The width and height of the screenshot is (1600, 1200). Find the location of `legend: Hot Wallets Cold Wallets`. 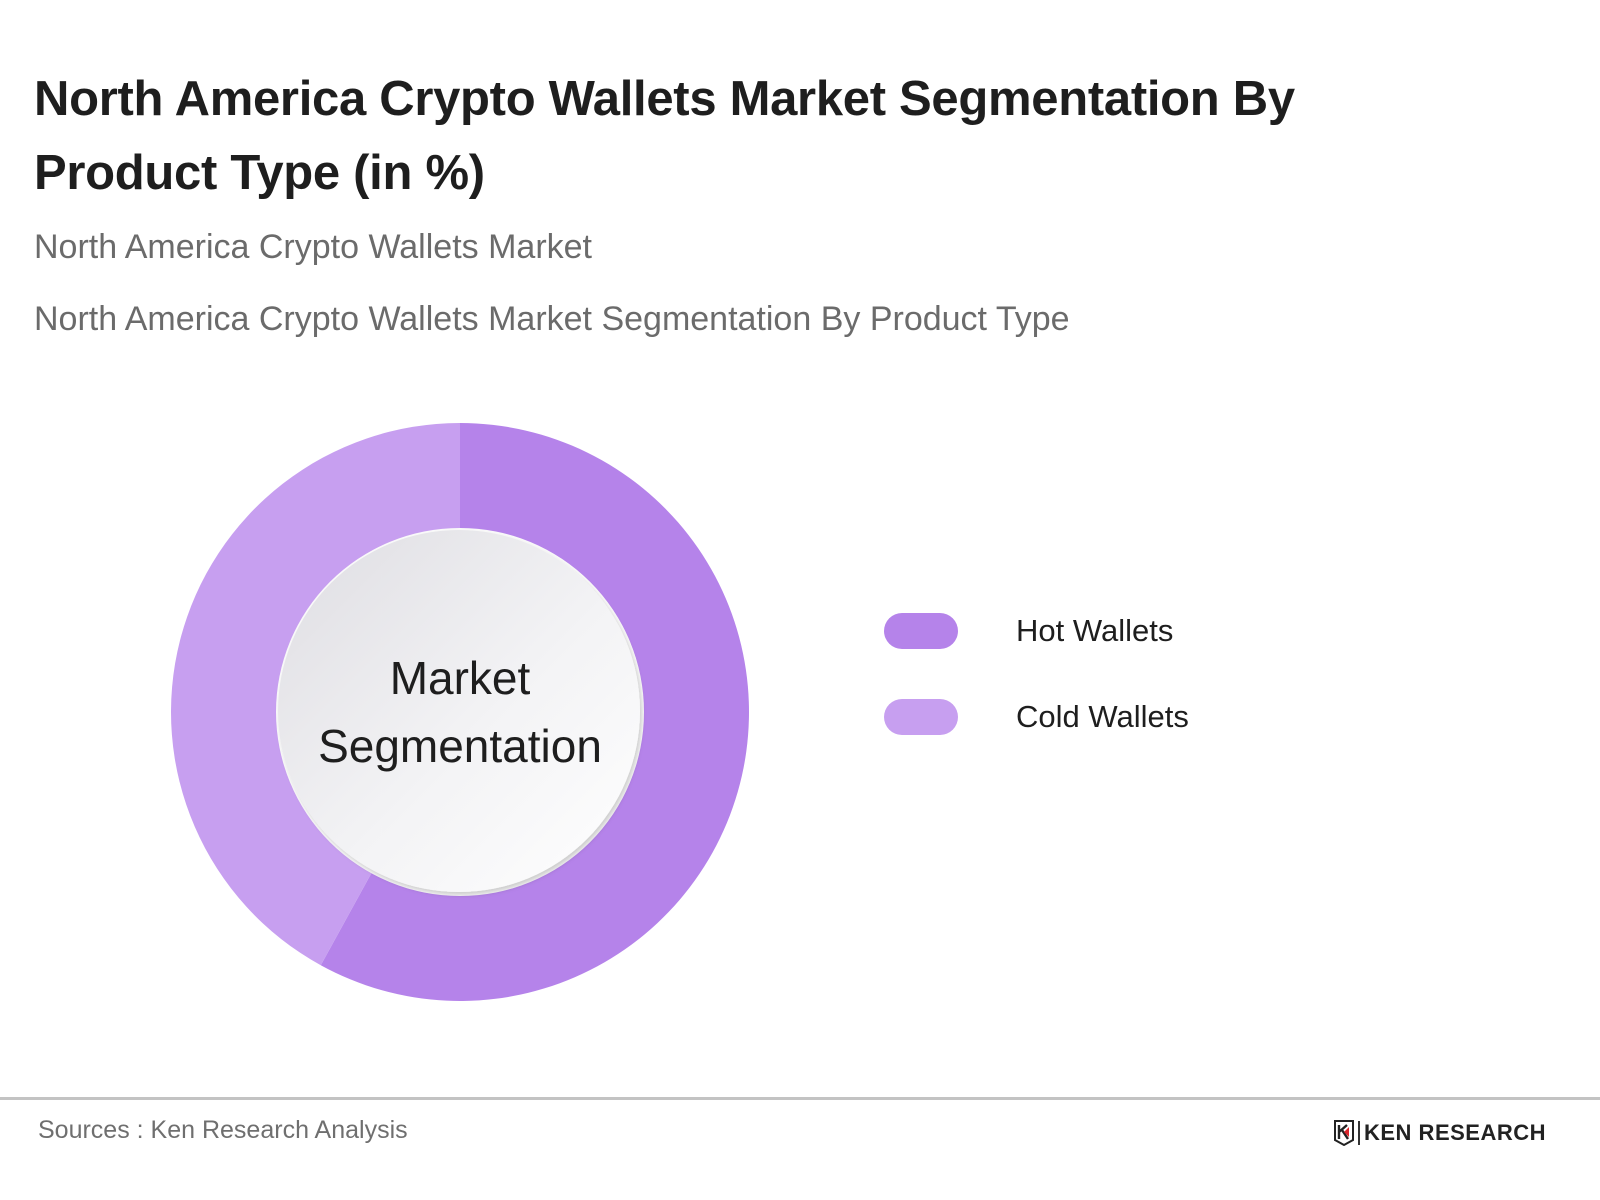

legend: Hot Wallets Cold Wallets is located at coordinates (1036, 698).